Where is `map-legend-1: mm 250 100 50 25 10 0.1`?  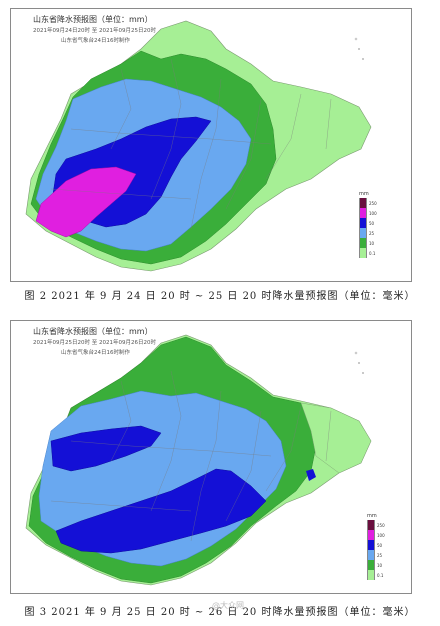
map-legend-1: mm 250 100 50 25 10 0.1 is located at coordinates (368, 224).